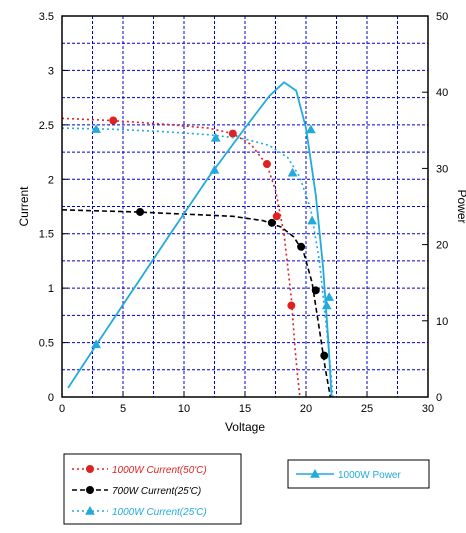 Image resolution: width=466 pixels, height=533 pixels. Describe the element at coordinates (442, 322) in the screenshot. I see `y2-tick-label: 10` at that location.